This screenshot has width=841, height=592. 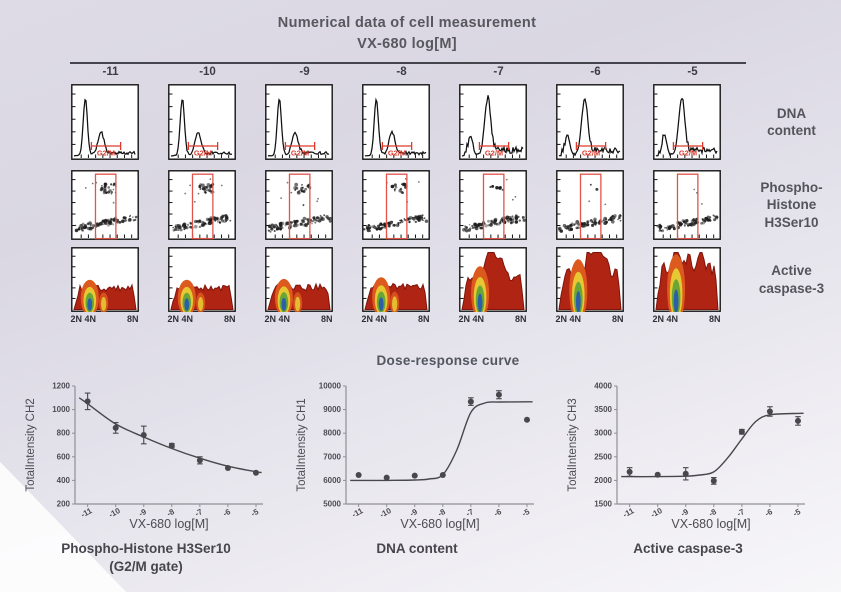 What do you see at coordinates (573, 444) in the screenshot?
I see `svg-text: TotalIntensity CH3` at bounding box center [573, 444].